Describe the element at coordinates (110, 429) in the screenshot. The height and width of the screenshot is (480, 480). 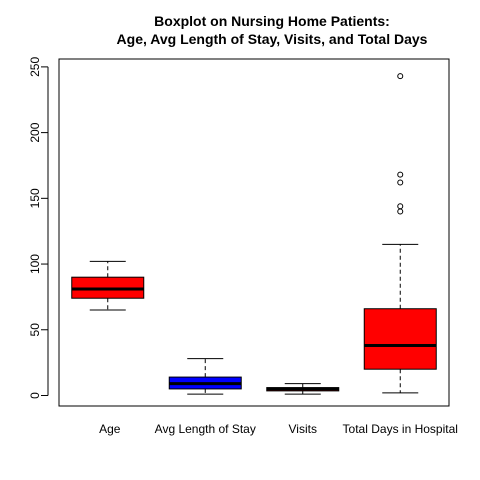
I see `x-tick-label-0: Age` at that location.